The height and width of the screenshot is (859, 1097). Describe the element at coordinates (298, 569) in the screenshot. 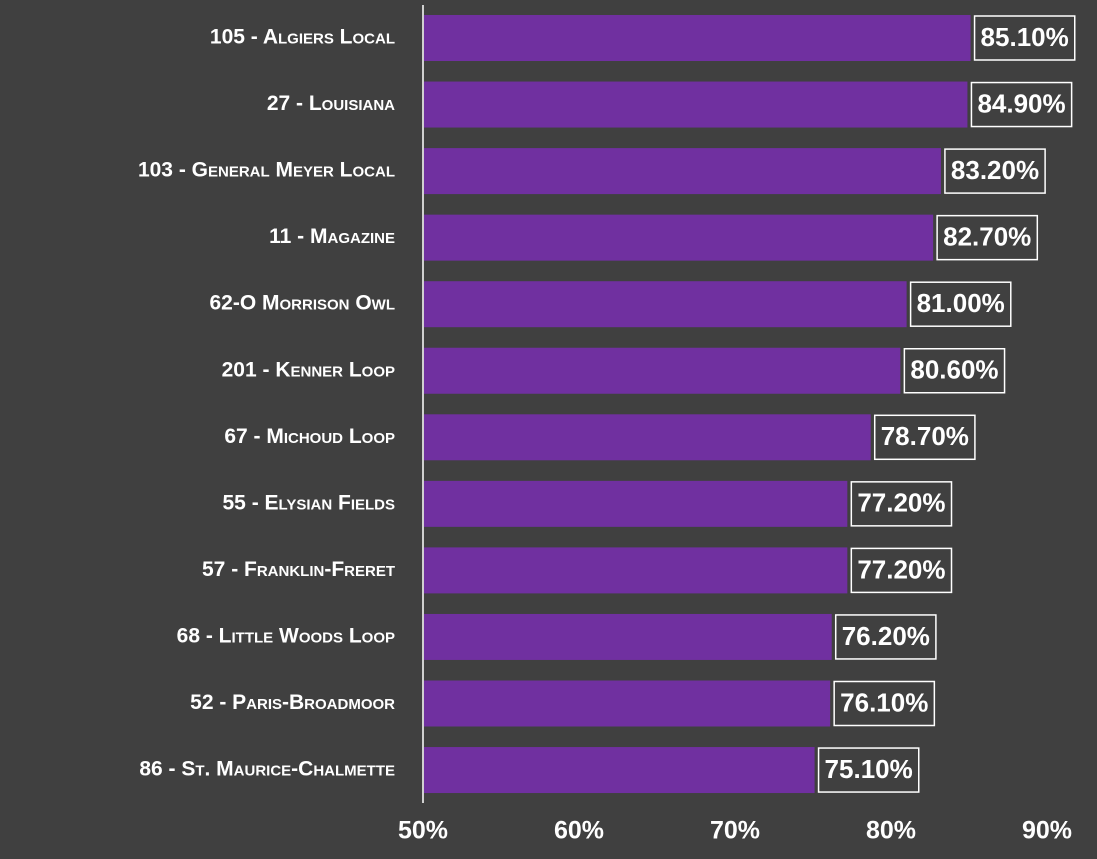

I see `category-label: 57 - Franklin-Freret` at that location.